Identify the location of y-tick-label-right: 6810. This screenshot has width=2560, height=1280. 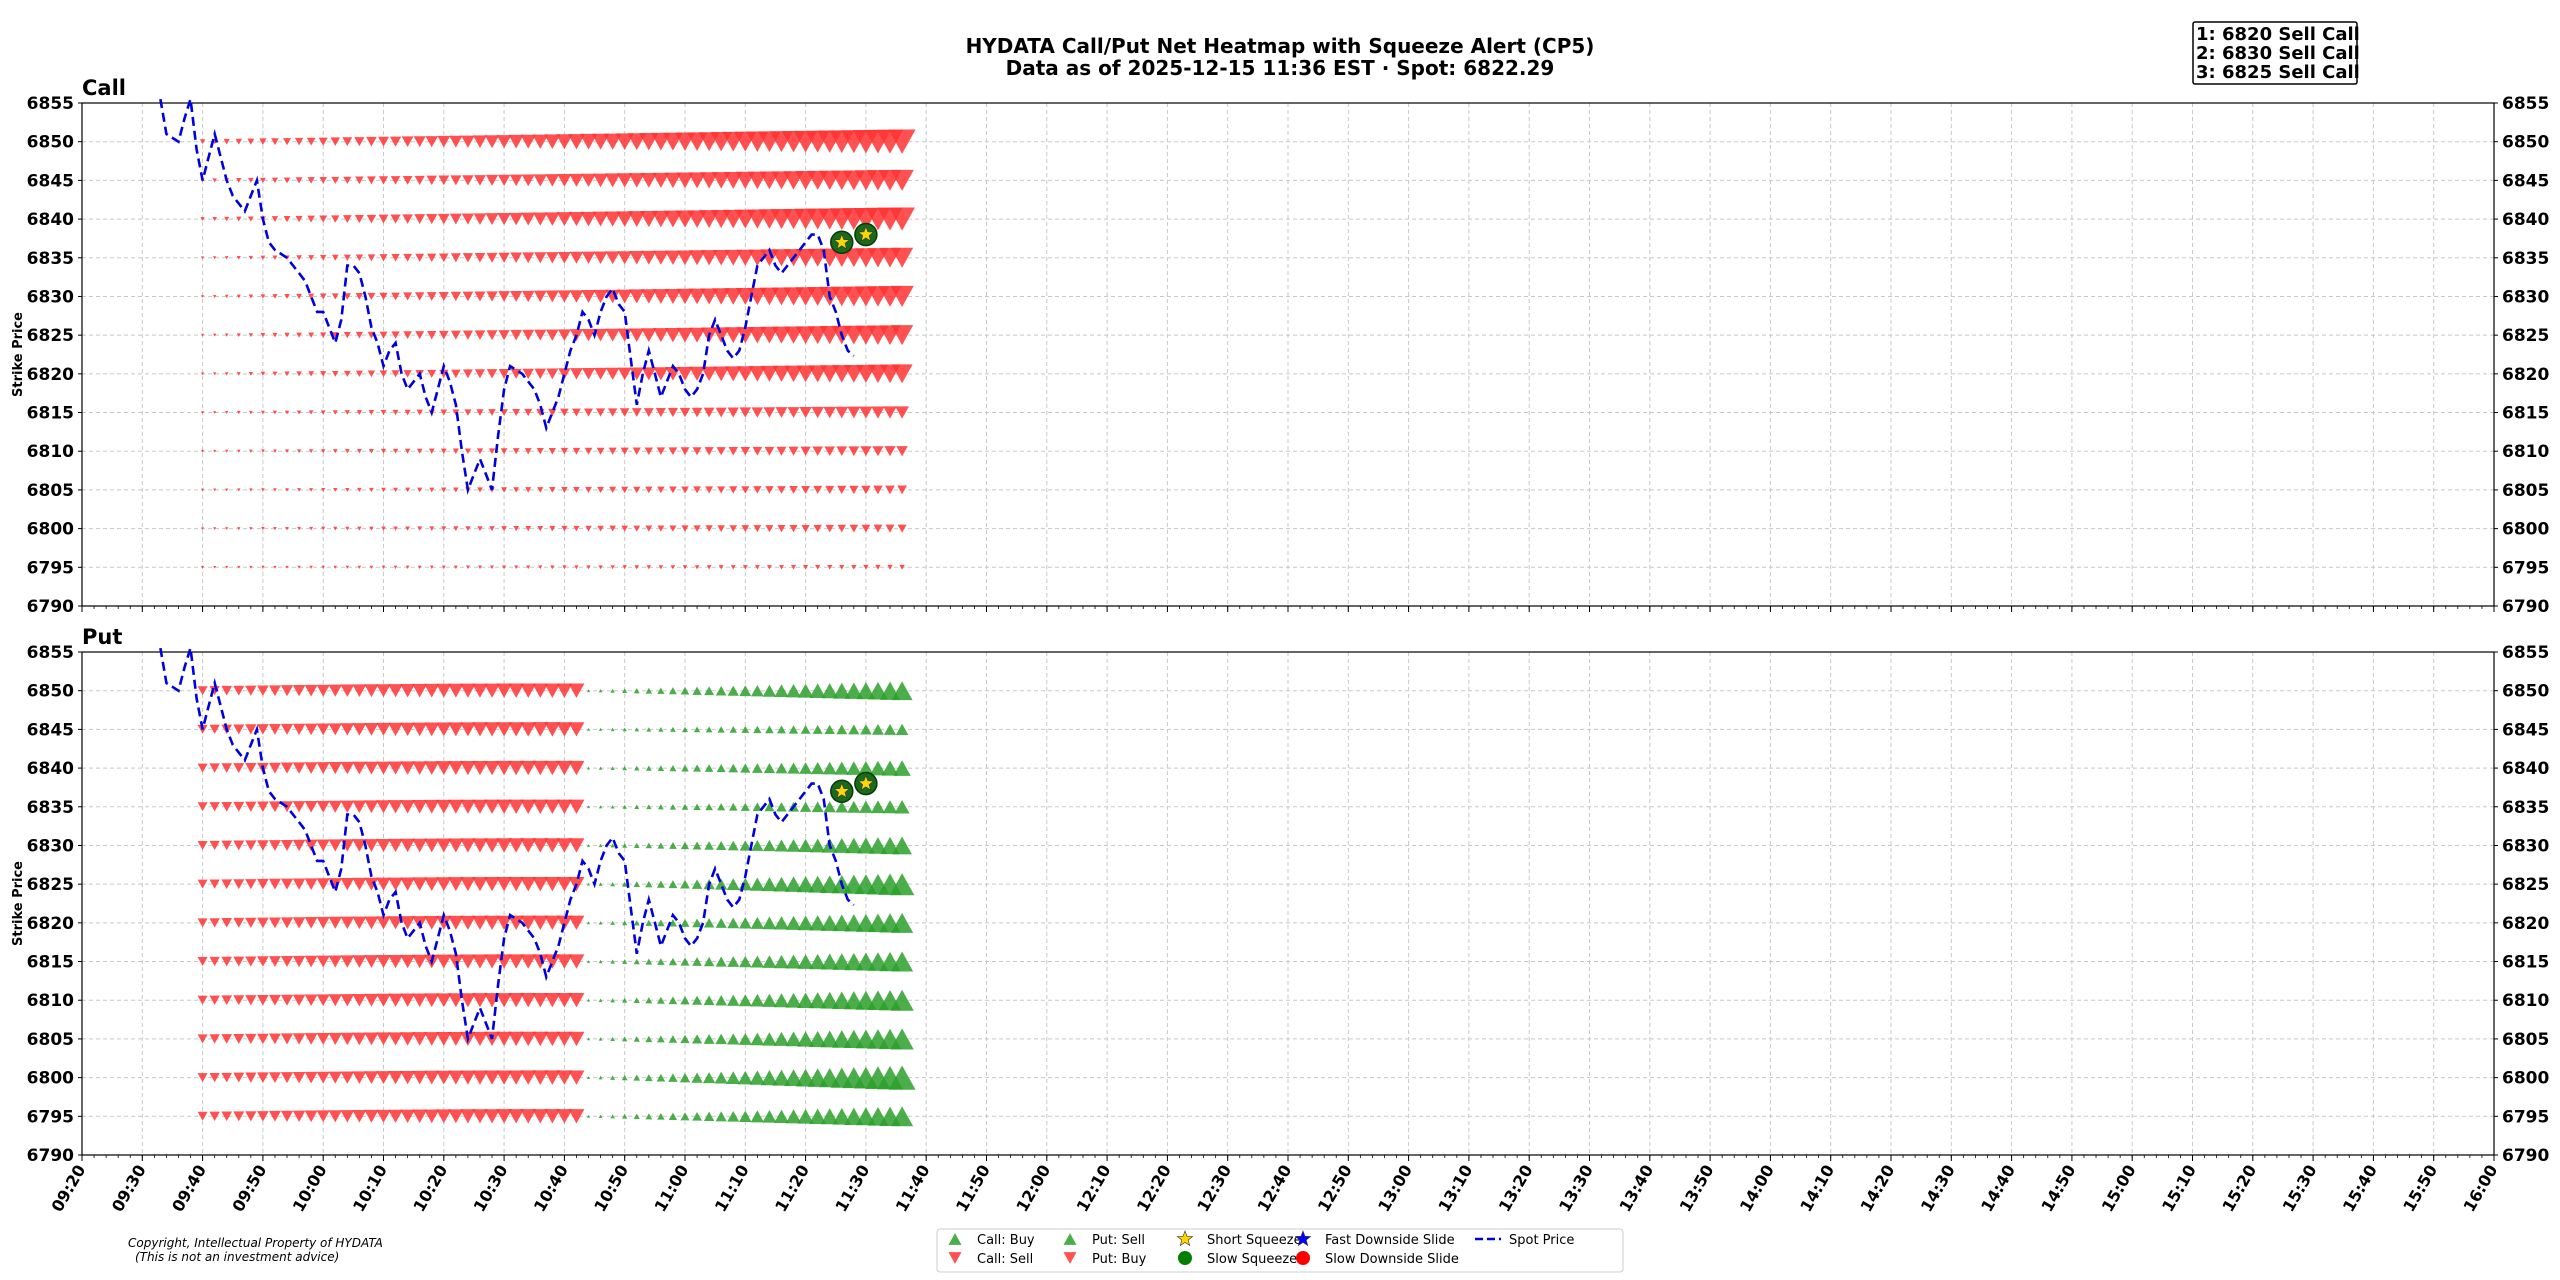
(2525, 452).